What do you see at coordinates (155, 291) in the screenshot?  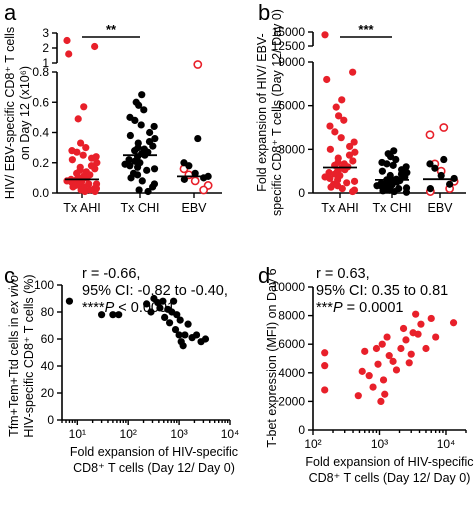 I see `stat-ci: 95% CI: -0.82 to -0.40,` at bounding box center [155, 291].